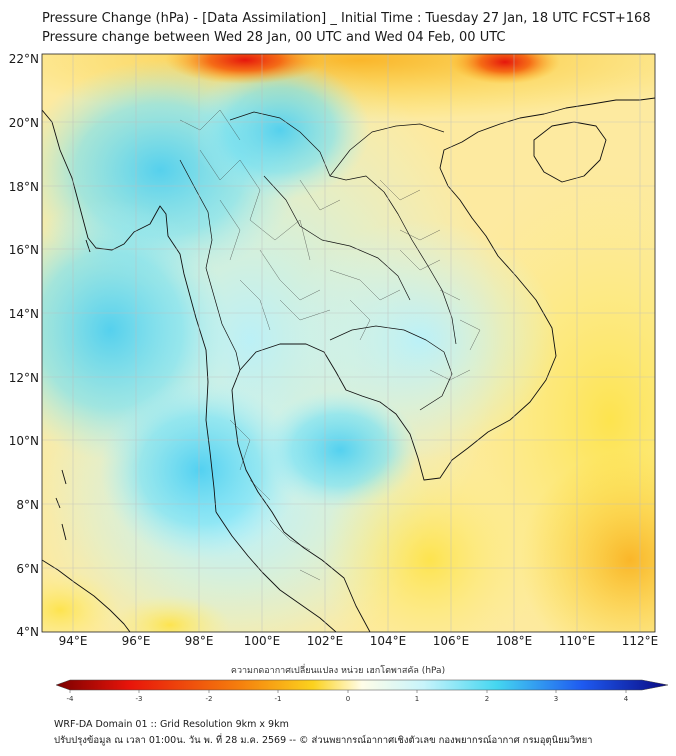 The image size is (676, 756). I want to click on lon-label-96: 96°E, so click(136, 641).